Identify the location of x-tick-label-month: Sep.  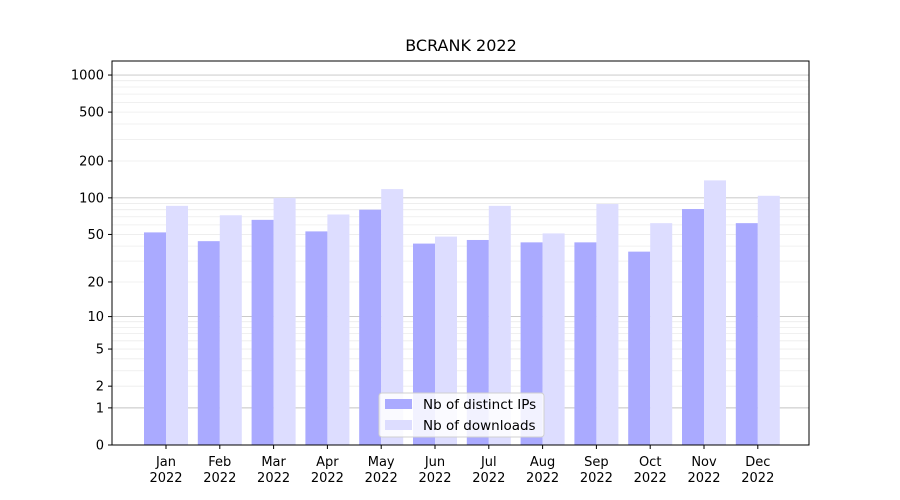
(596, 462).